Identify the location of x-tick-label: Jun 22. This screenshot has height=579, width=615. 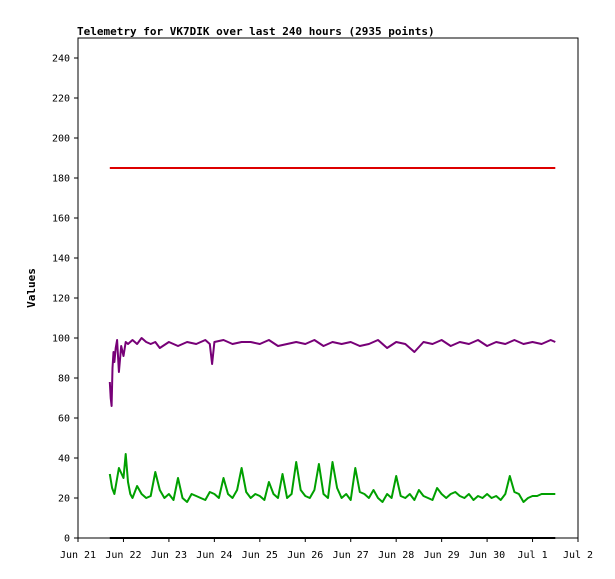
(123, 555).